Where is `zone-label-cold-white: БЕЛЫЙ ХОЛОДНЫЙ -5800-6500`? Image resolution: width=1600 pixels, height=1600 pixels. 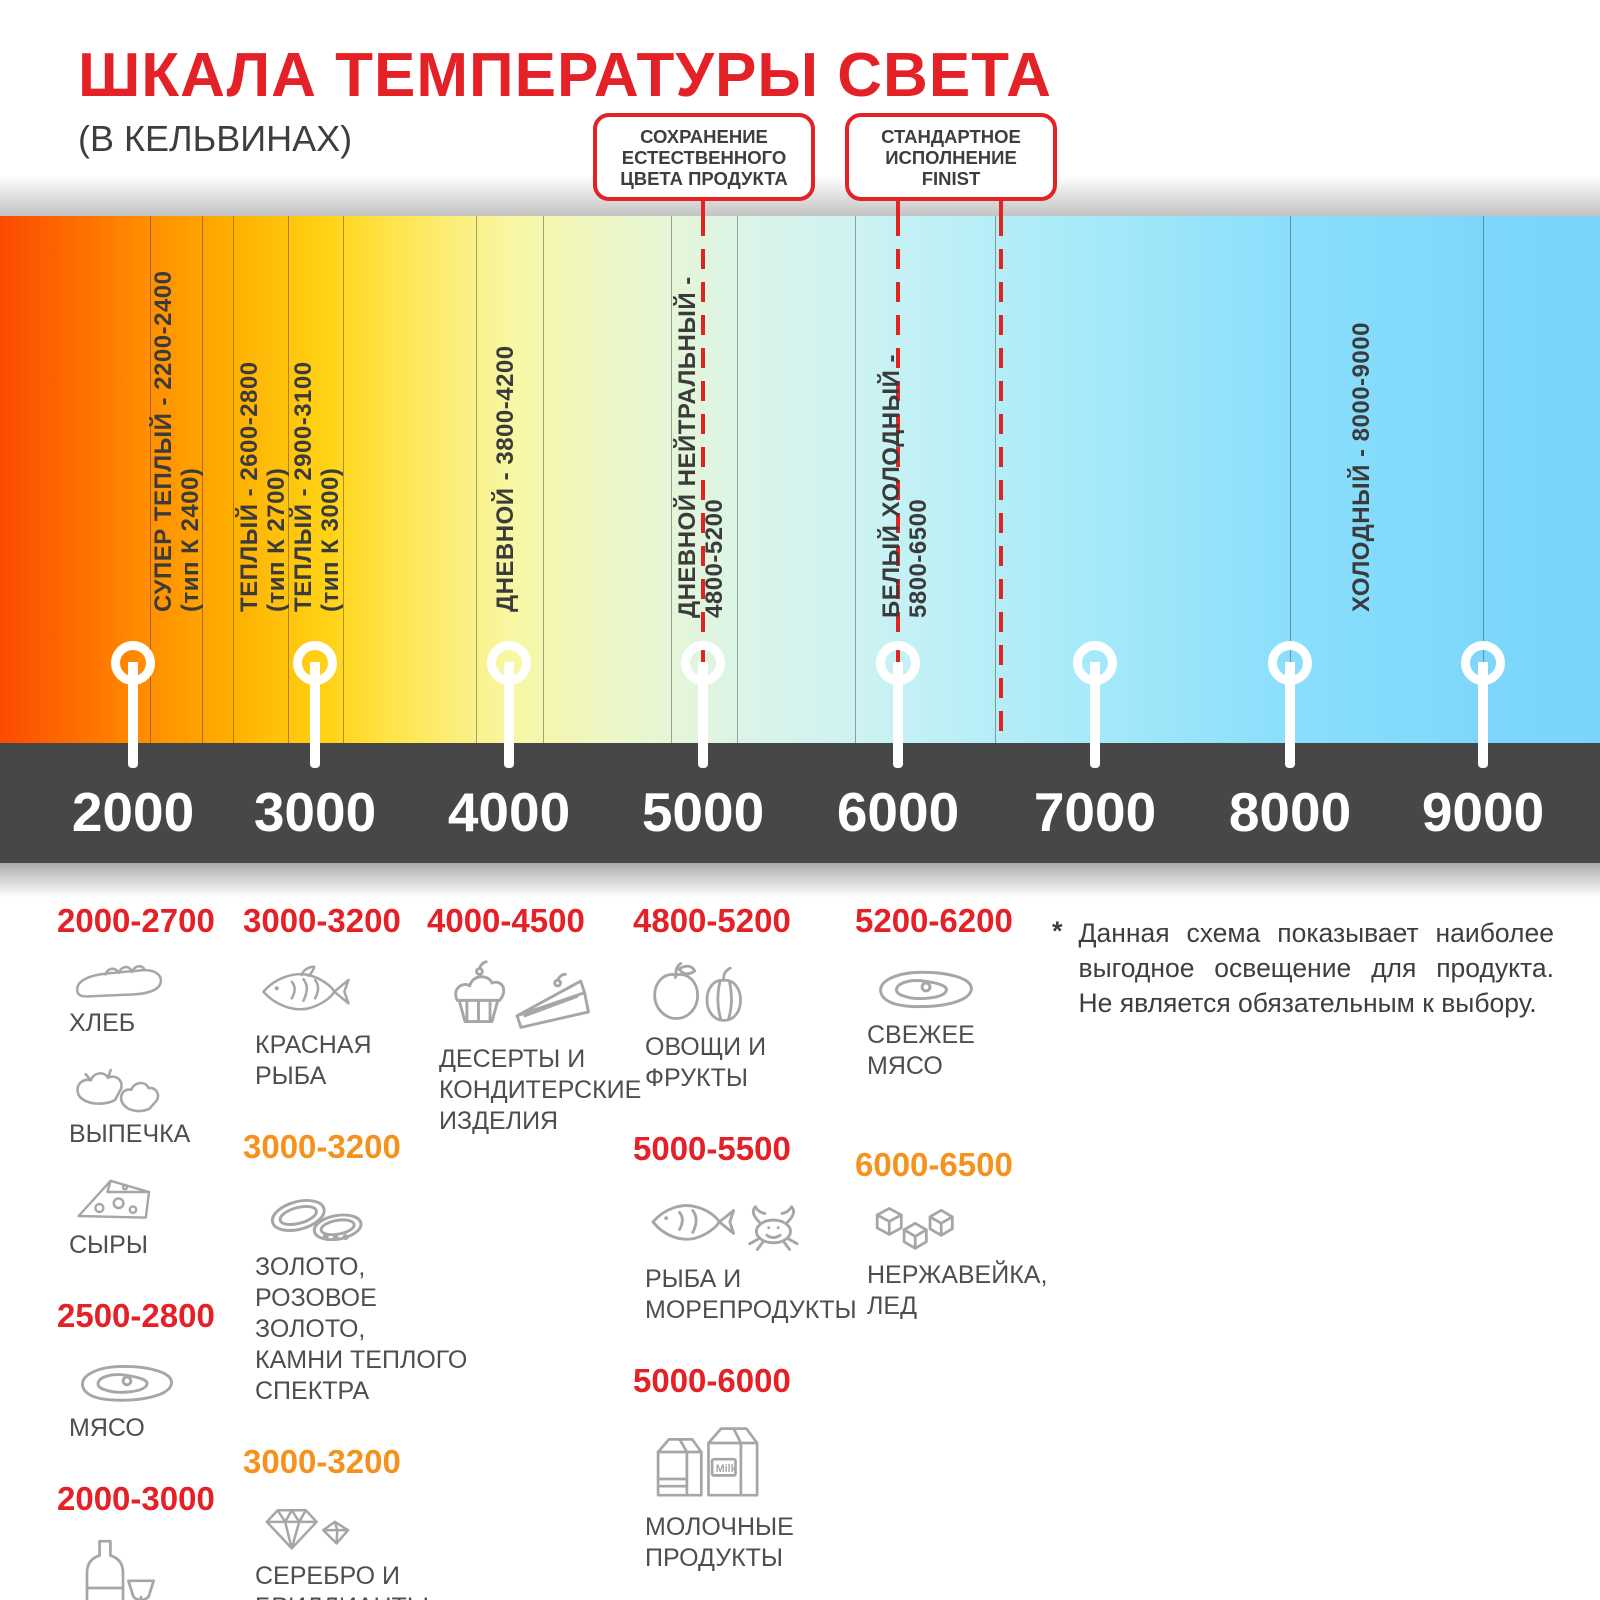
zone-label-cold-white: БЕЛЫЙ ХОЛОДНЫЙ -5800-6500 is located at coordinates (905, 486).